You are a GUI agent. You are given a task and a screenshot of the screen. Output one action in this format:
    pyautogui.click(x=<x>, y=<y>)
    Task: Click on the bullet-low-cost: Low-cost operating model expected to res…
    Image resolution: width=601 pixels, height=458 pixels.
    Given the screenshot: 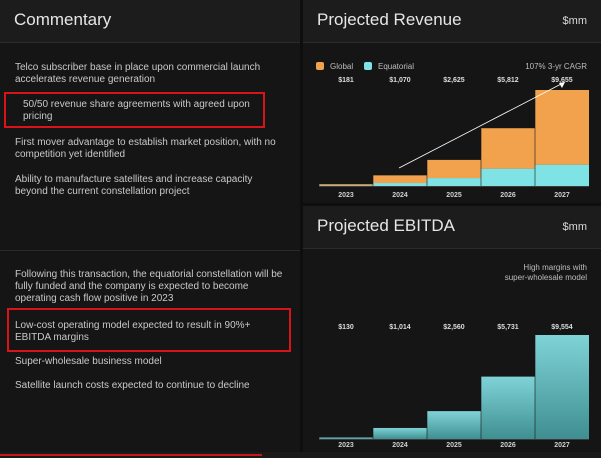 What is the action you would take?
    pyautogui.click(x=133, y=331)
    